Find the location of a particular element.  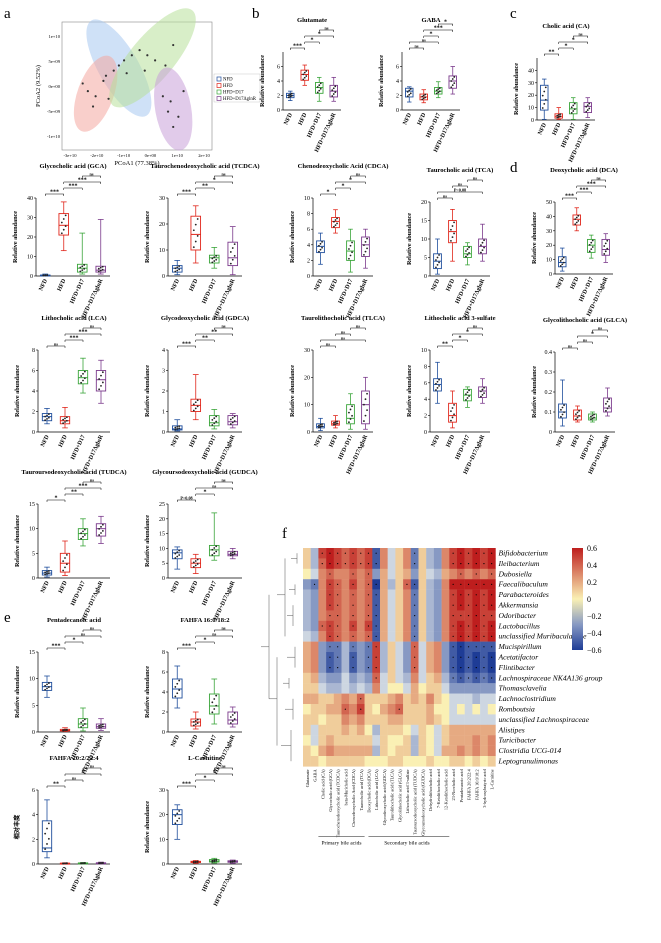

panel-letter: b is located at coordinates (256, 14).